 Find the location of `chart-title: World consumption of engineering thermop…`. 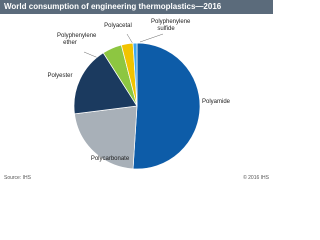

chart-title: World consumption of engineering thermop… is located at coordinates (136, 7).